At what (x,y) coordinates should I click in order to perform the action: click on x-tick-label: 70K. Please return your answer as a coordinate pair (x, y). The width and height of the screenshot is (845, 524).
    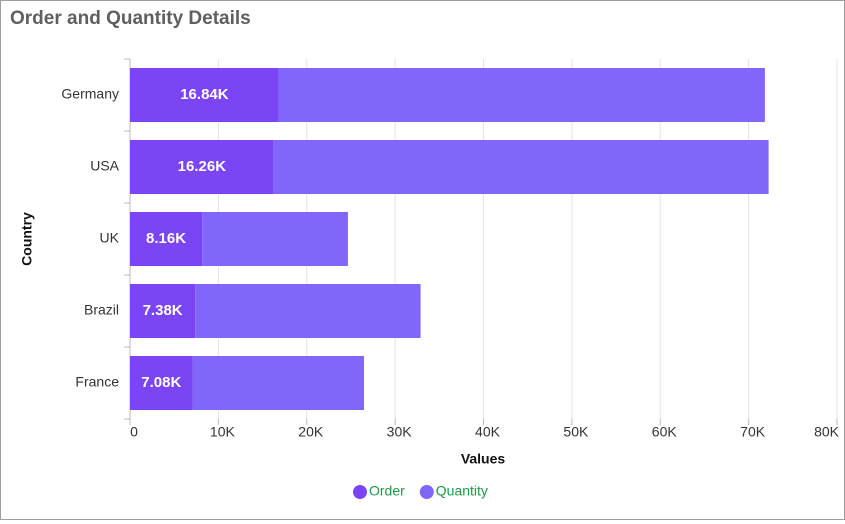
    Looking at the image, I should click on (753, 432).